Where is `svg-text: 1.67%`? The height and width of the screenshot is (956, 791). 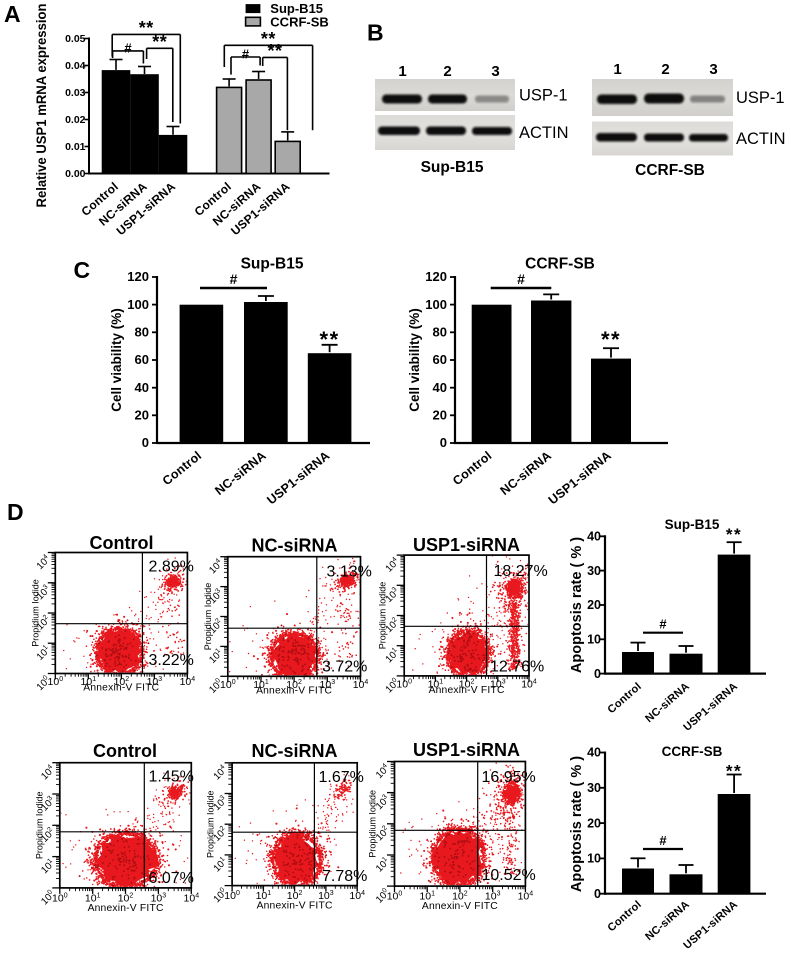
svg-text: 1.67% is located at coordinates (341, 777).